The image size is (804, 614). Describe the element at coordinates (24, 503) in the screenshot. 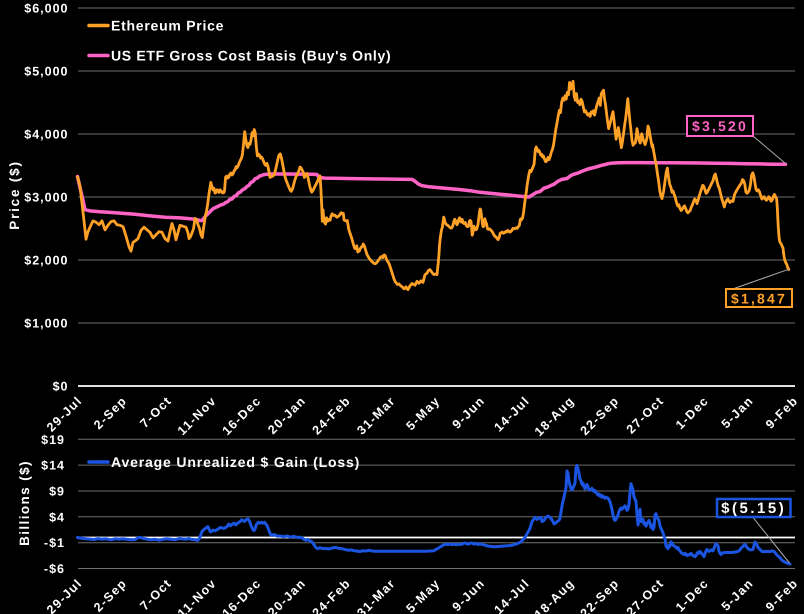

I see `svg-text: Billions ($)` at that location.